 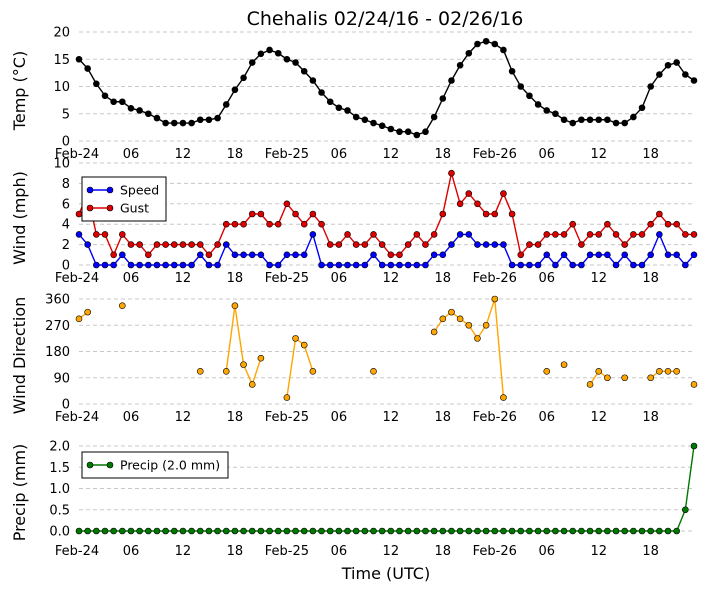 I want to click on precip-ytick-label: 0.5, so click(x=59, y=510).